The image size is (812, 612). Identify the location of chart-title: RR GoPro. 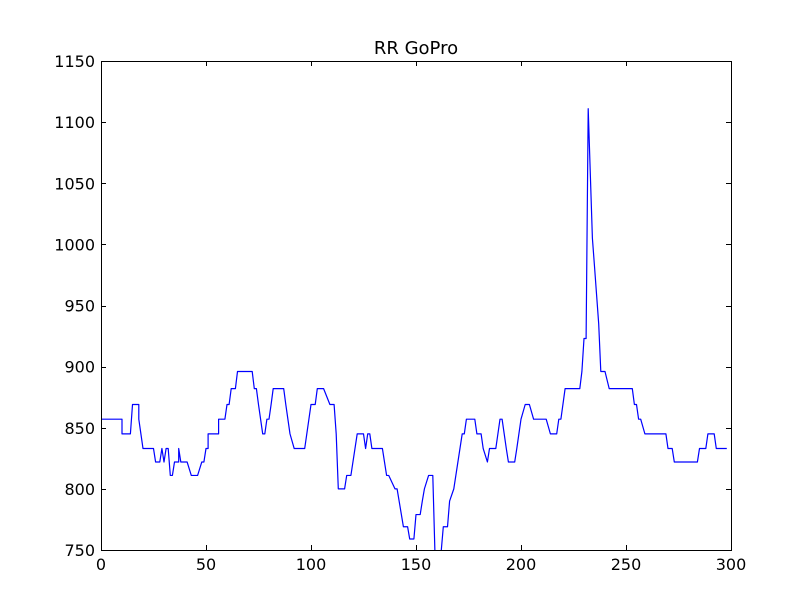
(416, 48).